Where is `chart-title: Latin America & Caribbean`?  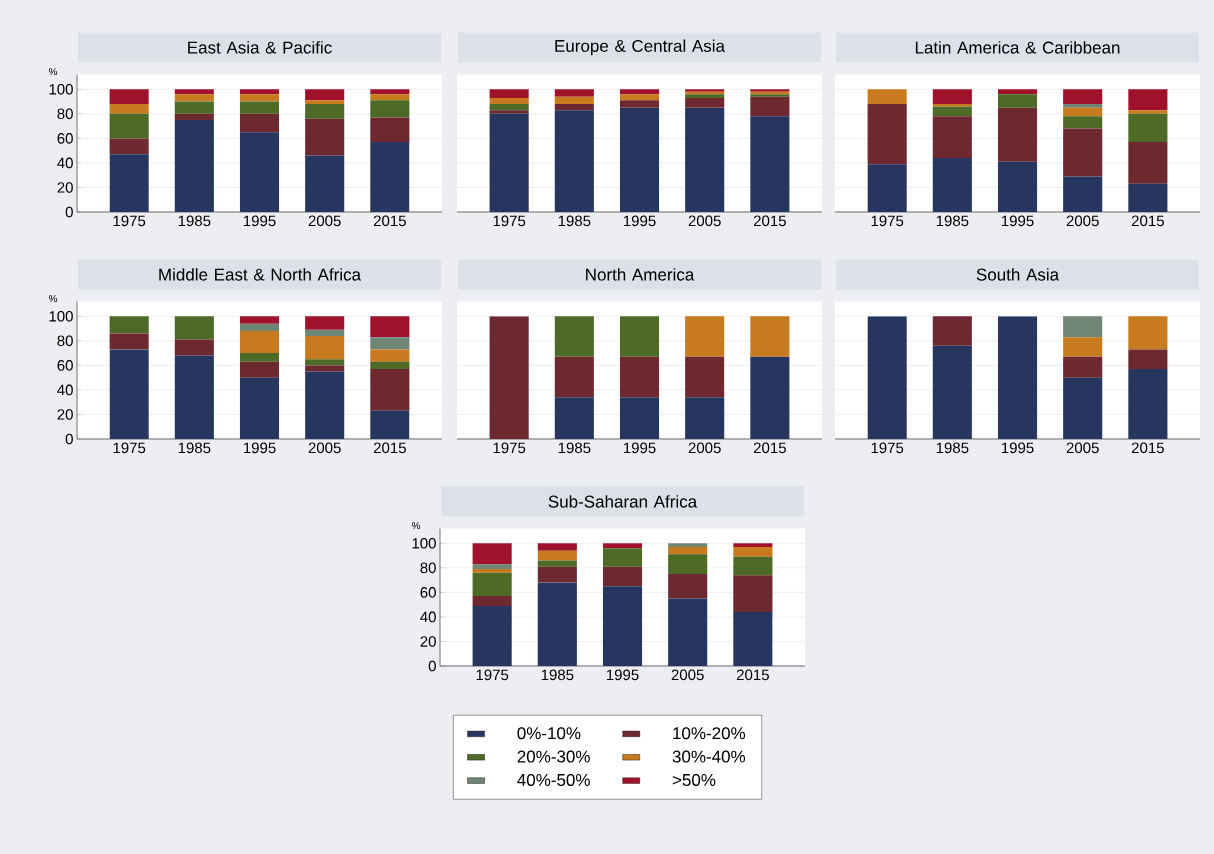 chart-title: Latin America & Caribbean is located at coordinates (1017, 47).